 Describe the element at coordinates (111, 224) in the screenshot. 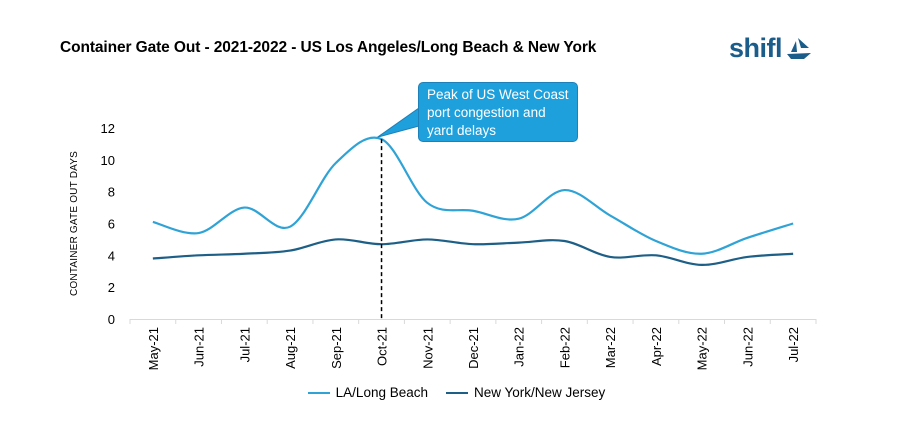

I see `y-tick-label: 6` at that location.